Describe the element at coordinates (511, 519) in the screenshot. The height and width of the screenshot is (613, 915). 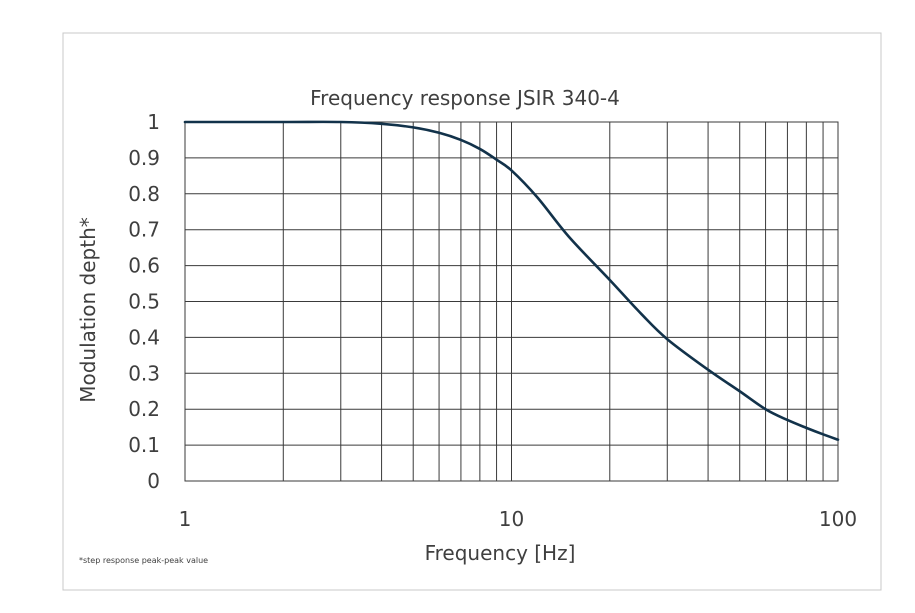
I see `x-tick-label: 10` at that location.